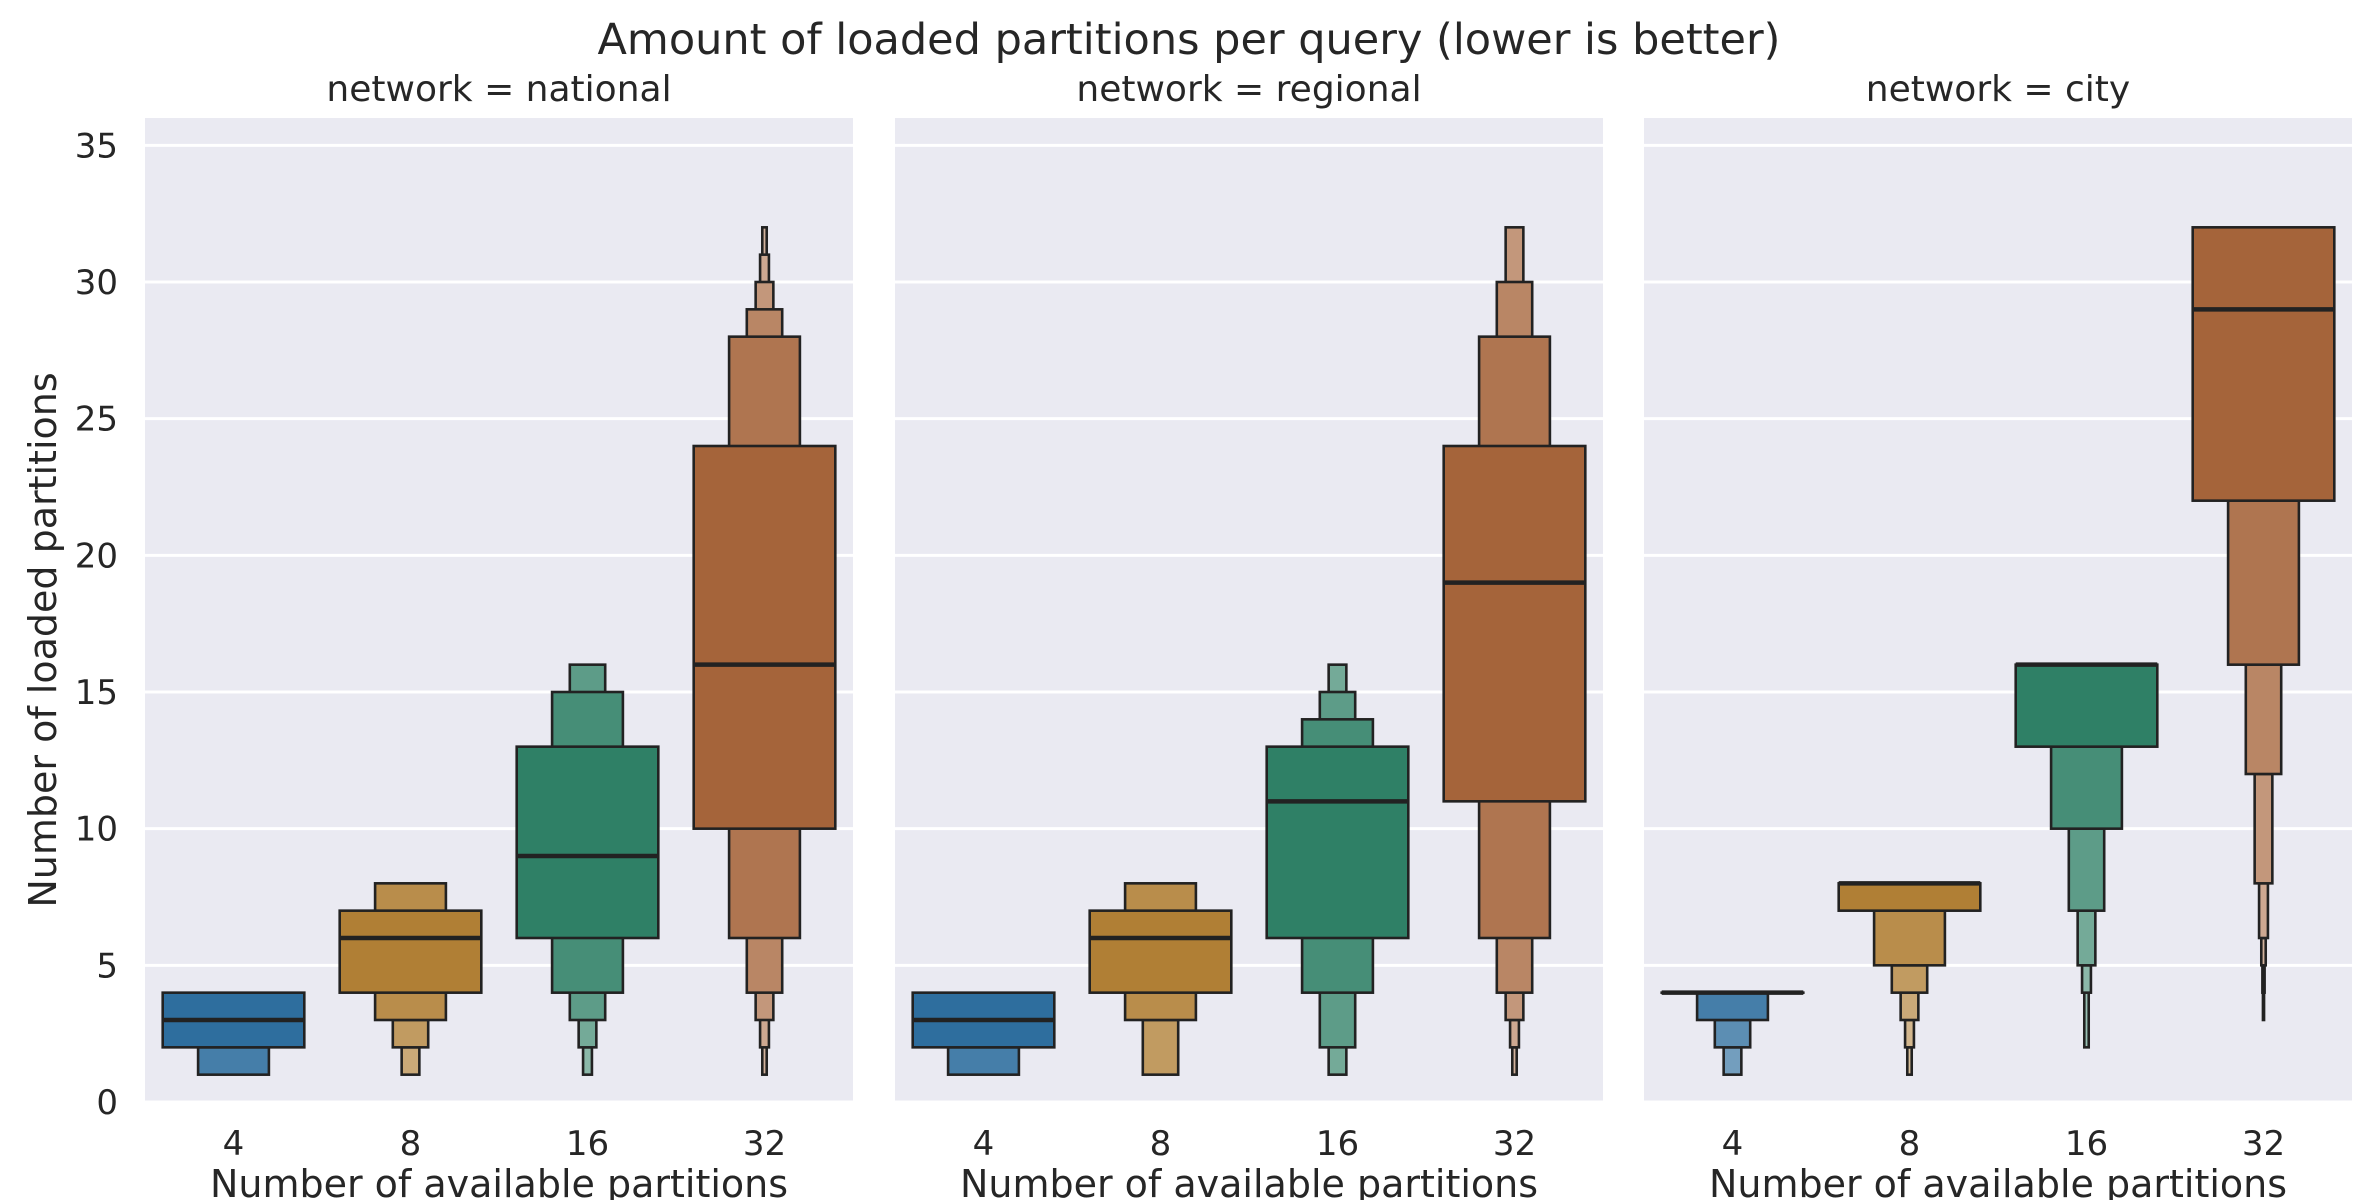 This screenshot has width=2378, height=1200. I want to click on facet-title: network = national, so click(498, 89).